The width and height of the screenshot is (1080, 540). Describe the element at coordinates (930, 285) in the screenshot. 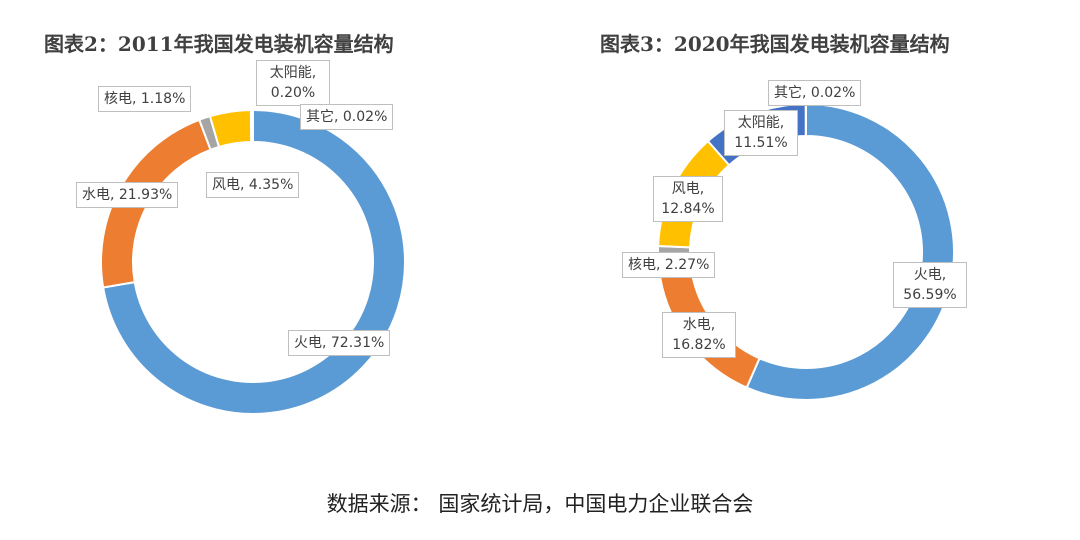

I see `chart2-label-thermal: 火电, 56.59%` at that location.